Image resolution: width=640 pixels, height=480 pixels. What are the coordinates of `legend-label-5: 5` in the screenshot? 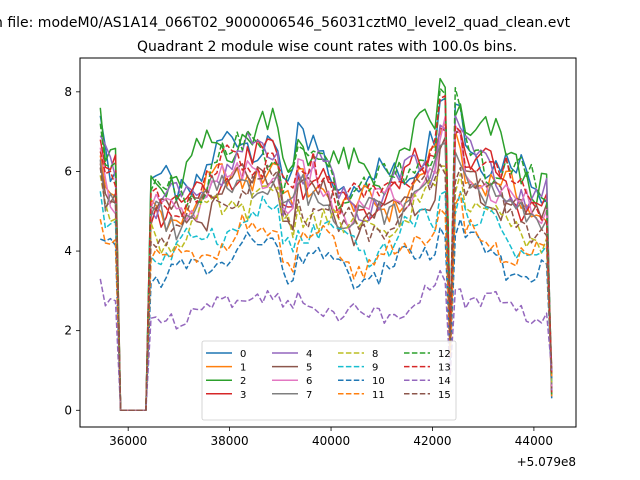 It's located at (309, 368).